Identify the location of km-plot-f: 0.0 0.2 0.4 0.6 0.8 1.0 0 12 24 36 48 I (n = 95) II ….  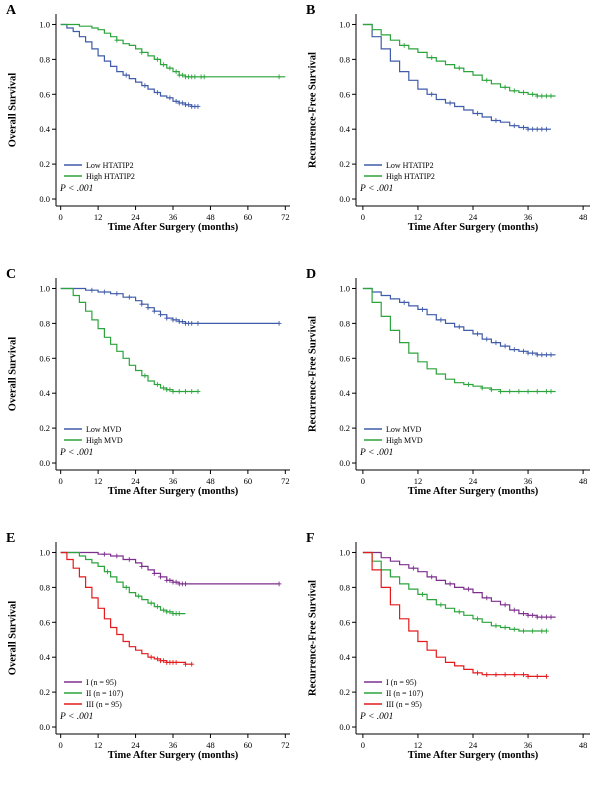
(464, 646).